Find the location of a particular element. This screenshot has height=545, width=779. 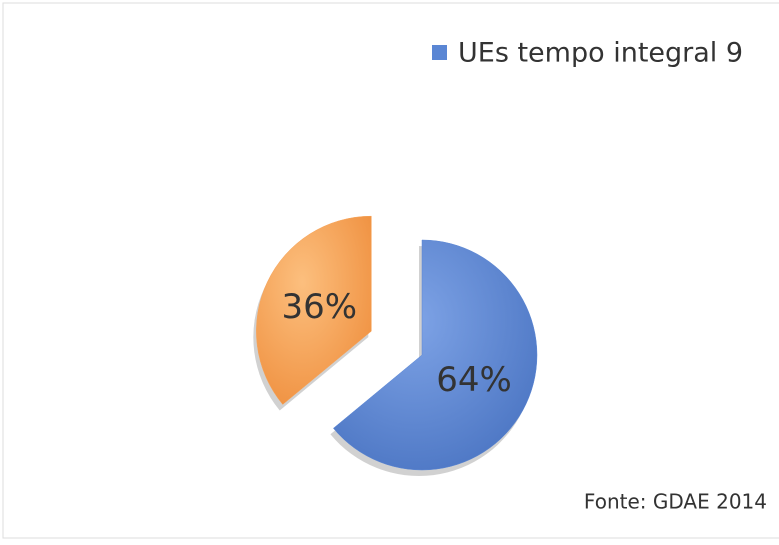

legend-swatch is located at coordinates (439, 52).